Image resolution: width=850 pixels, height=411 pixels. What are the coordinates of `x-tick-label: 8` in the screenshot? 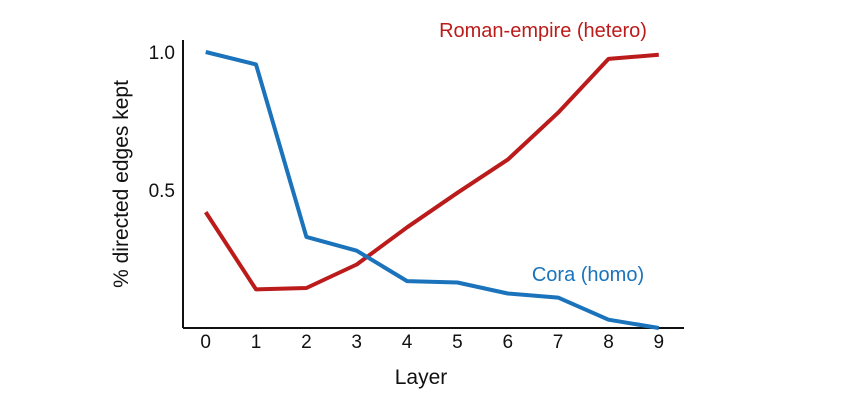 It's located at (608, 342).